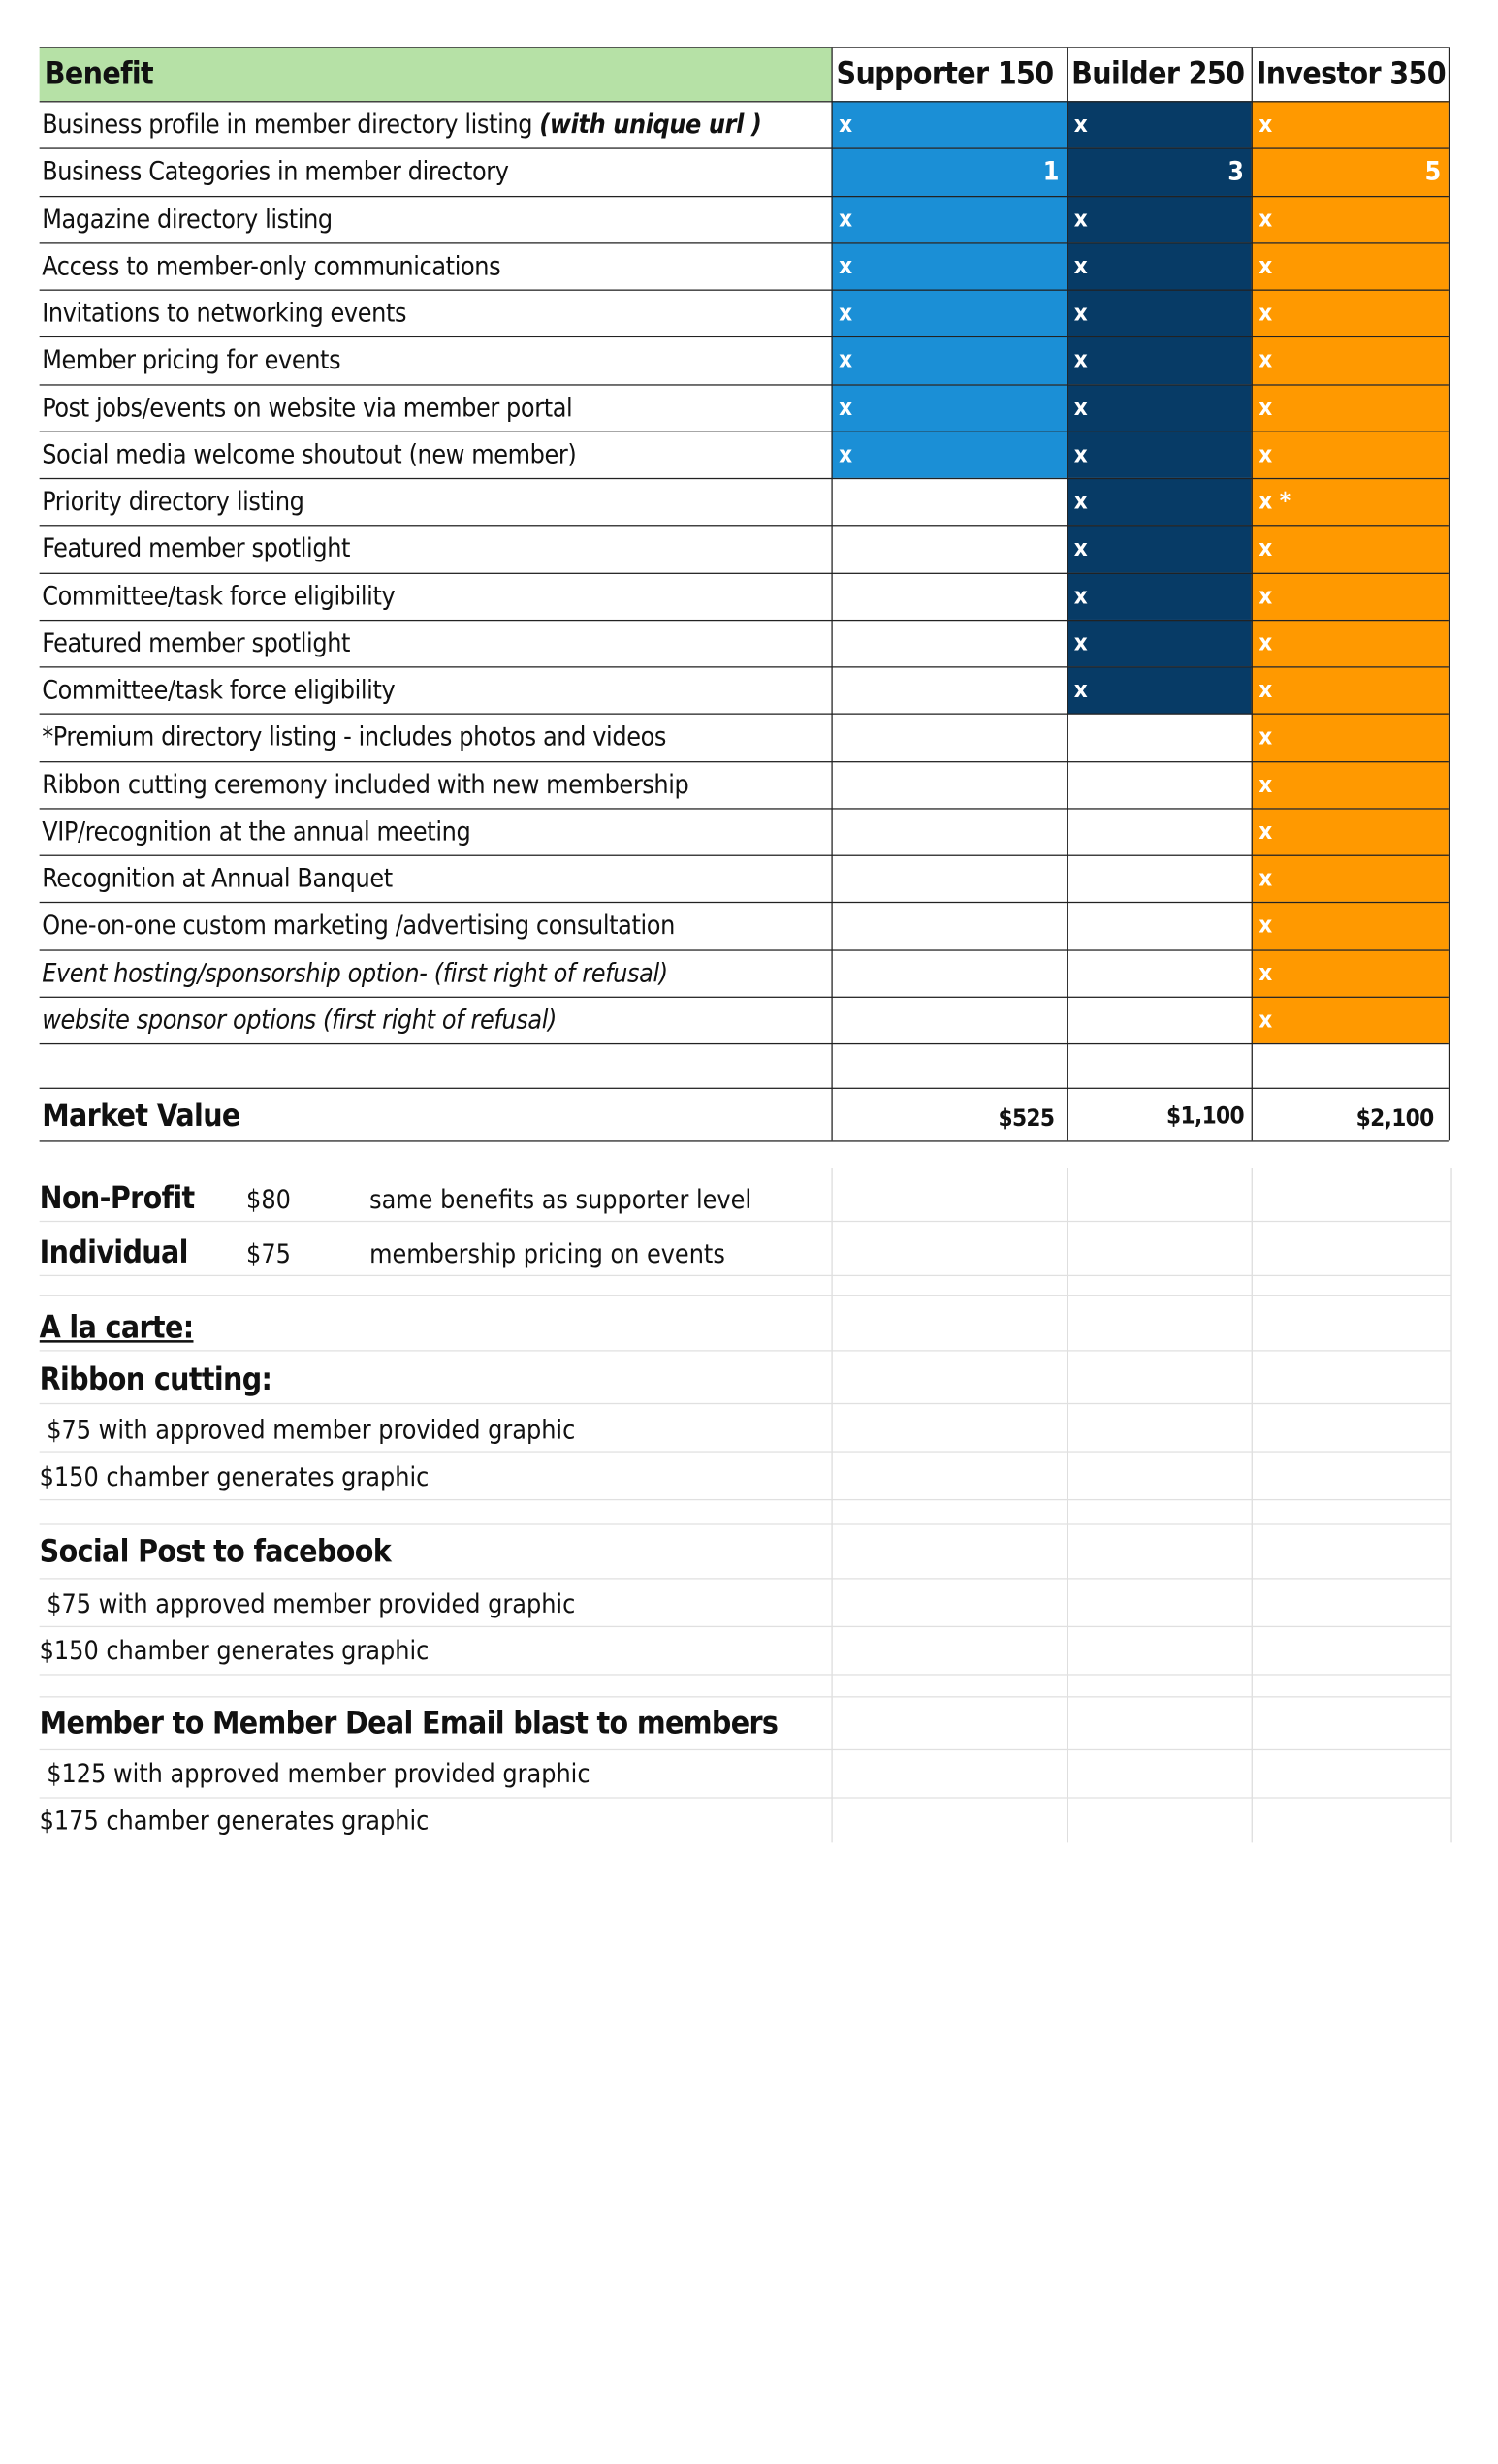 This screenshot has width=1498, height=2464. What do you see at coordinates (1350, 501) in the screenshot?
I see `investor-cell: x *` at bounding box center [1350, 501].